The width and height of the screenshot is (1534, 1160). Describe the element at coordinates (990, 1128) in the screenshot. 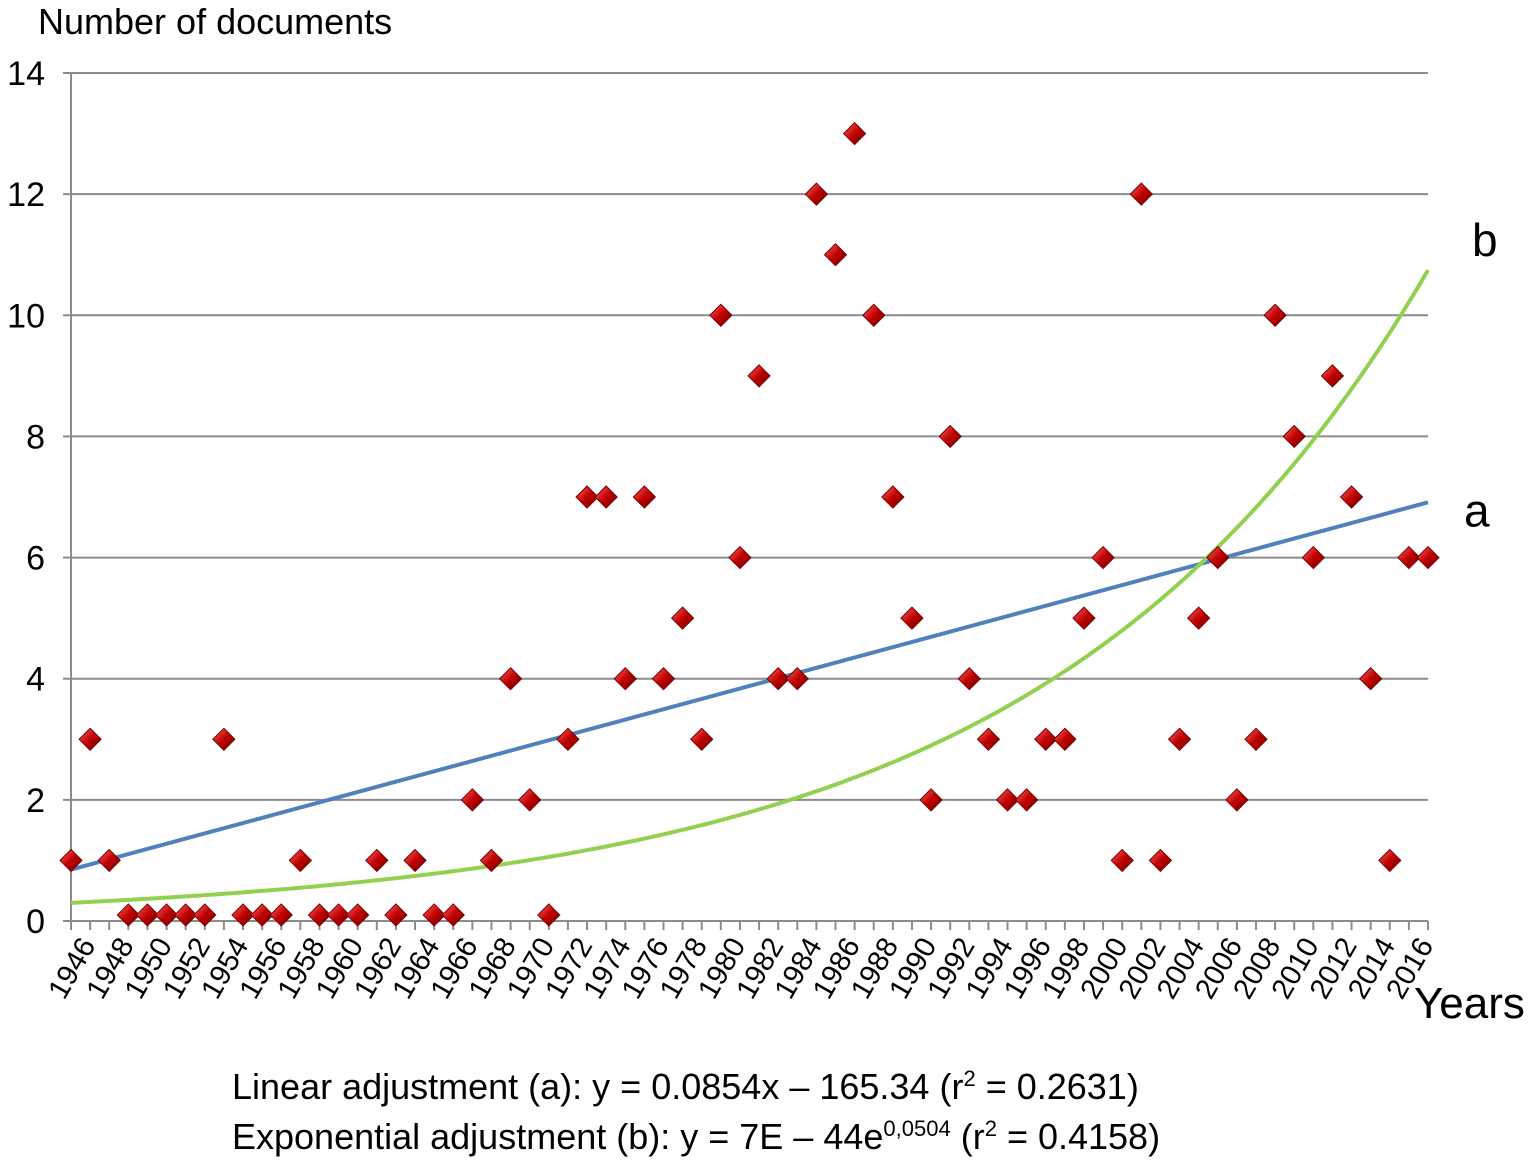

I see `exp-r2-superscript: 2` at that location.